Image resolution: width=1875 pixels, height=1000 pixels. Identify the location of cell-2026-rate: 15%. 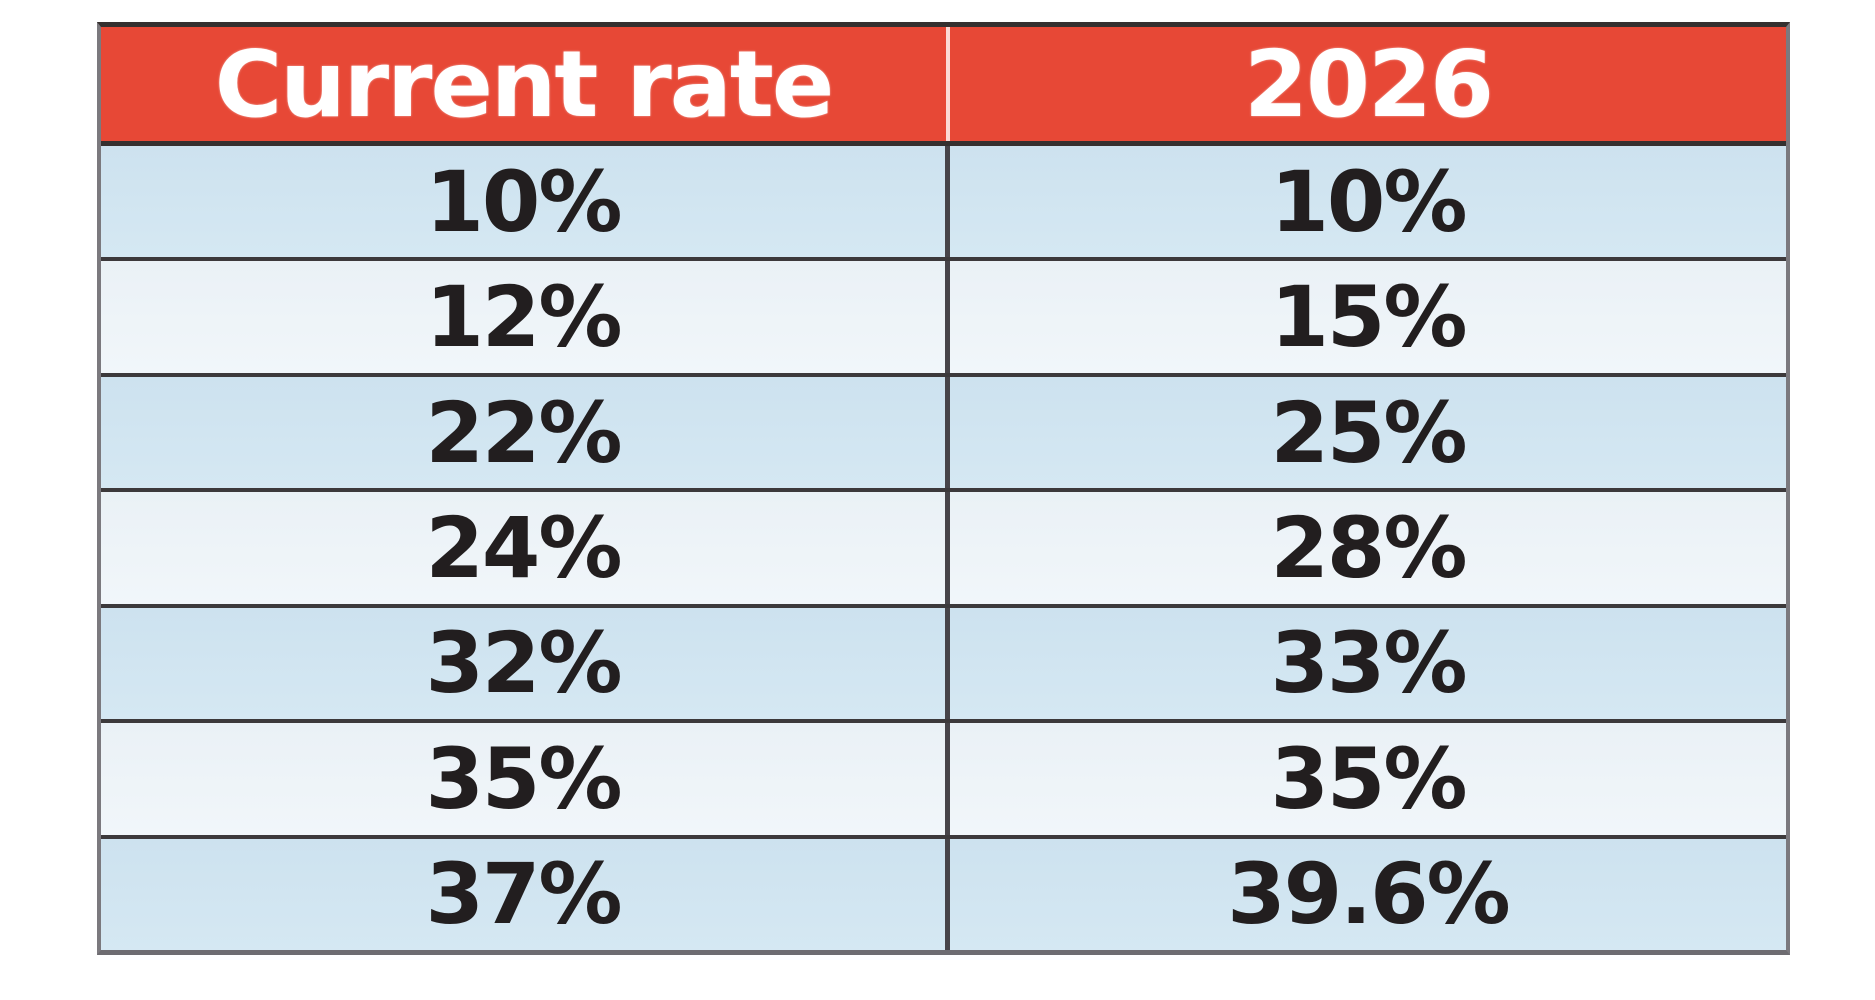
(1368, 317).